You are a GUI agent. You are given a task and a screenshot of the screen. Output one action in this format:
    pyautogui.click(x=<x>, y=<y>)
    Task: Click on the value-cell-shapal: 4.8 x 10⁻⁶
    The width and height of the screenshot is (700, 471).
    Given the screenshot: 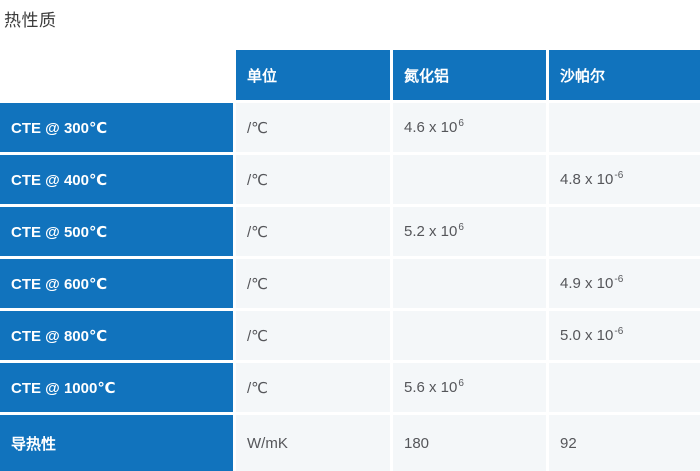 What is the action you would take?
    pyautogui.click(x=623, y=181)
    